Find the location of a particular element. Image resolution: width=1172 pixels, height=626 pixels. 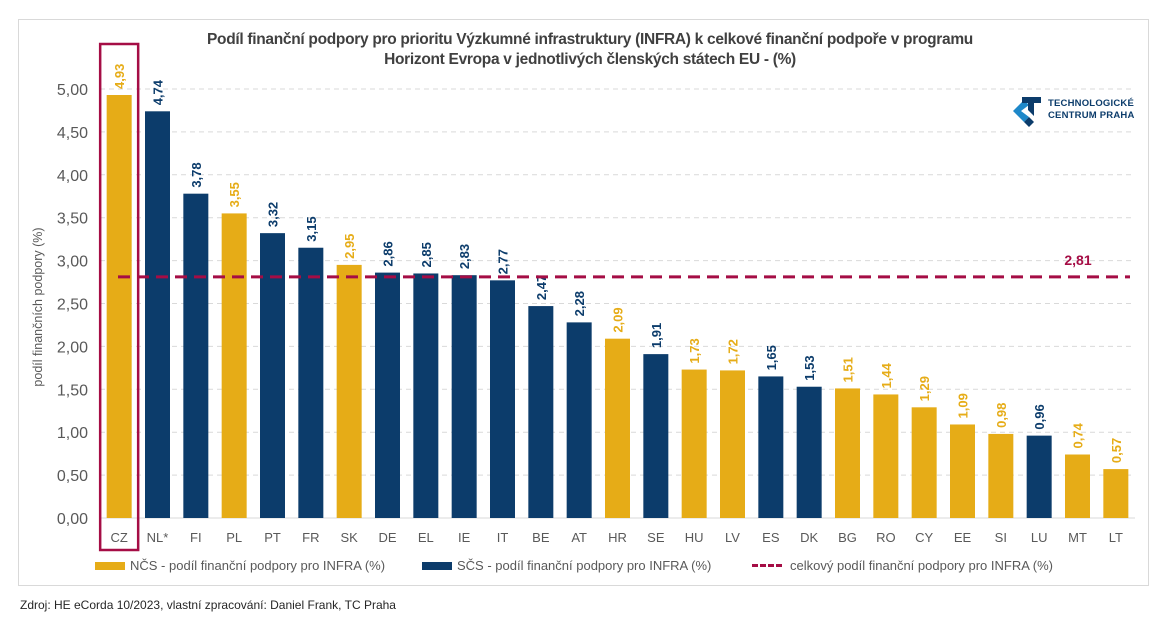

y-tick-label: 0,00 is located at coordinates (72, 519).